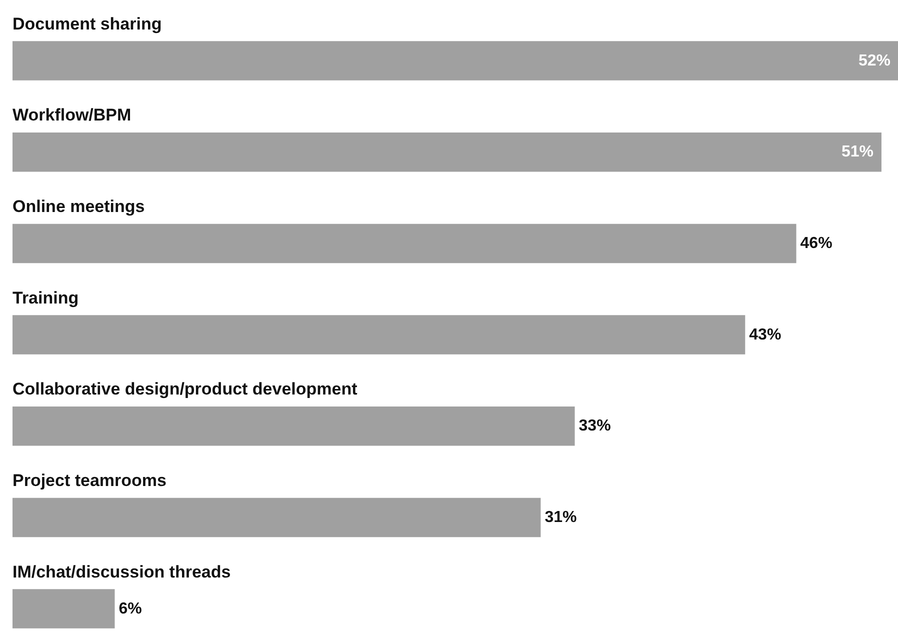  What do you see at coordinates (765, 335) in the screenshot?
I see `data-label: 43%` at bounding box center [765, 335].